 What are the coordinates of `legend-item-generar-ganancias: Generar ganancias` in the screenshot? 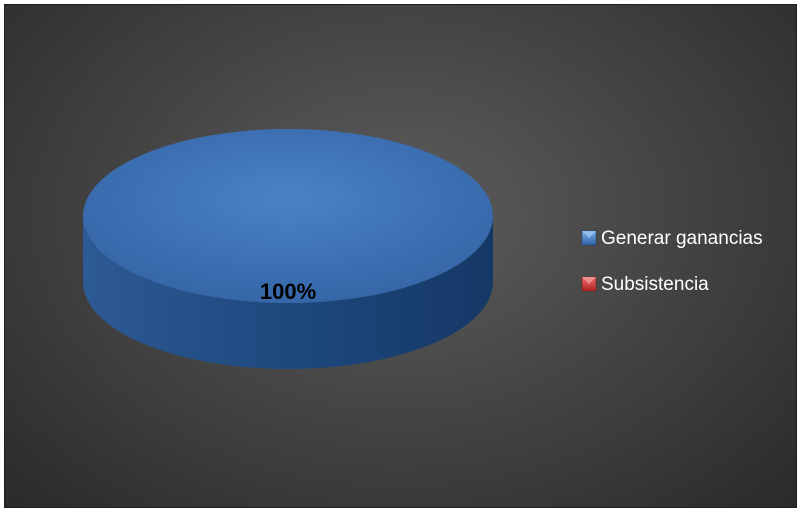 It's located at (672, 238).